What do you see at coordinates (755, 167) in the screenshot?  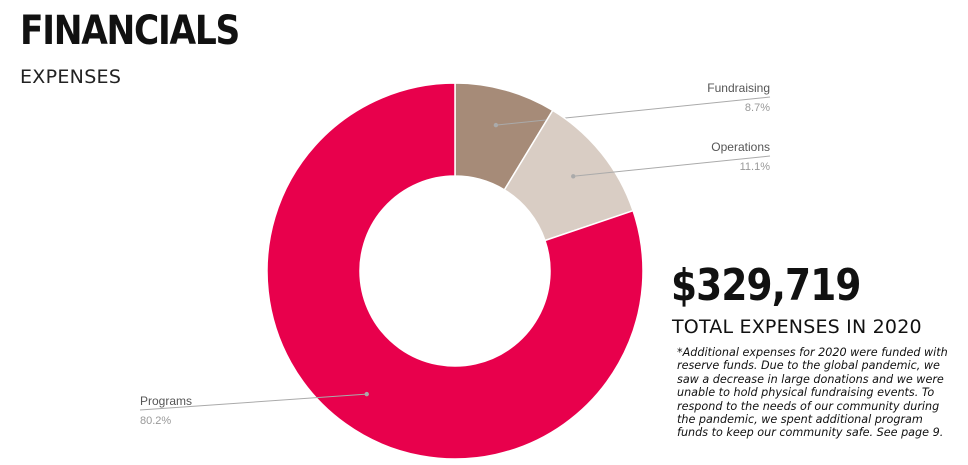 I see `slice-percent-operations: 11.1%` at bounding box center [755, 167].